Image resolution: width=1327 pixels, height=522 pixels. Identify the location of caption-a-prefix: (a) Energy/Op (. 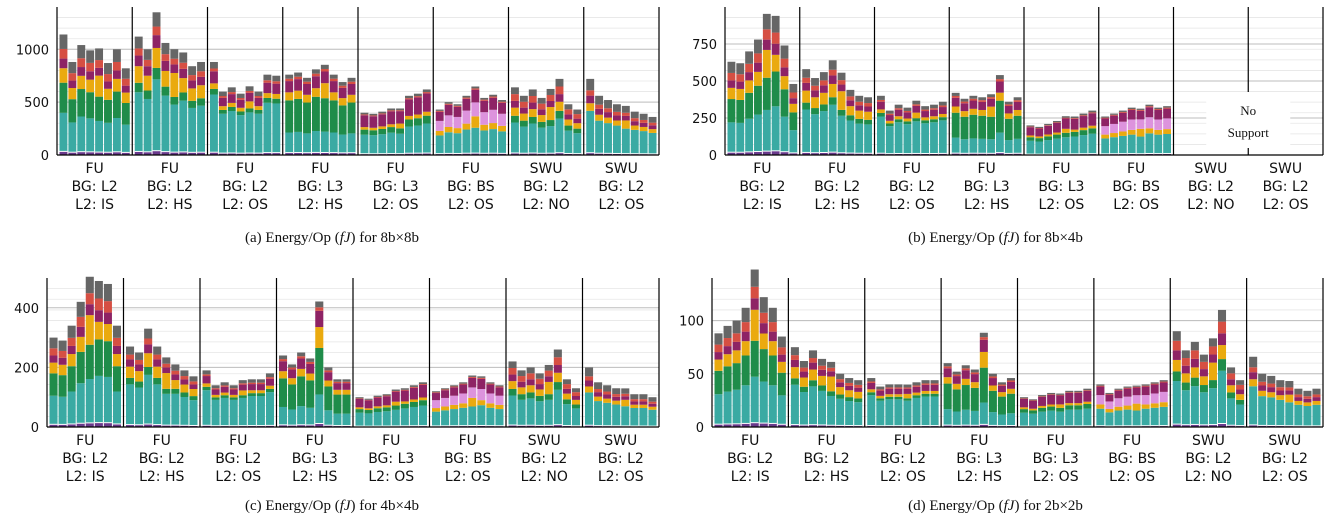
(292, 238).